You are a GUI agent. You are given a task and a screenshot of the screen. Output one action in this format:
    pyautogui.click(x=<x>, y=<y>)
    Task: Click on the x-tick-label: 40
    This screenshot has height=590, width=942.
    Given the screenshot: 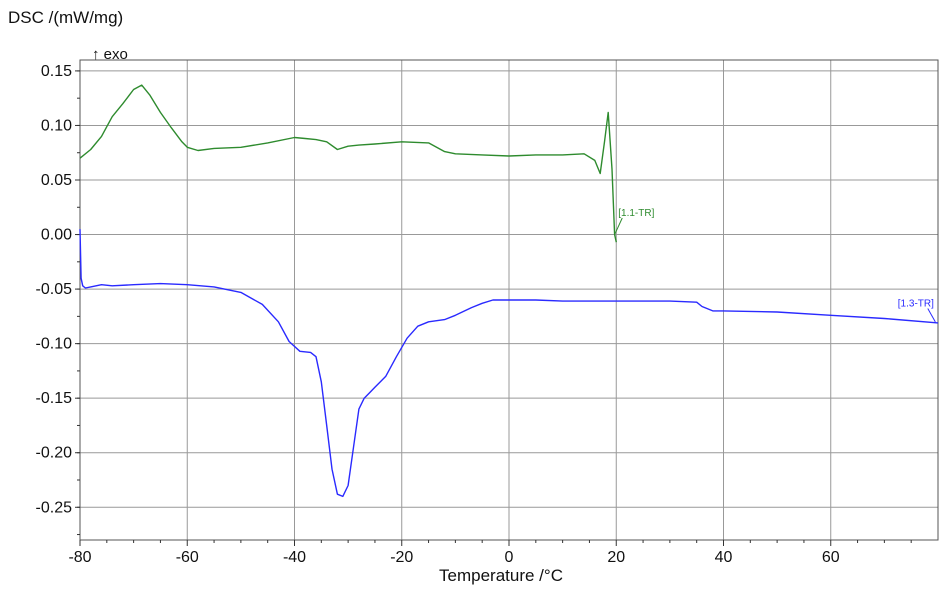 What is the action you would take?
    pyautogui.click(x=724, y=557)
    